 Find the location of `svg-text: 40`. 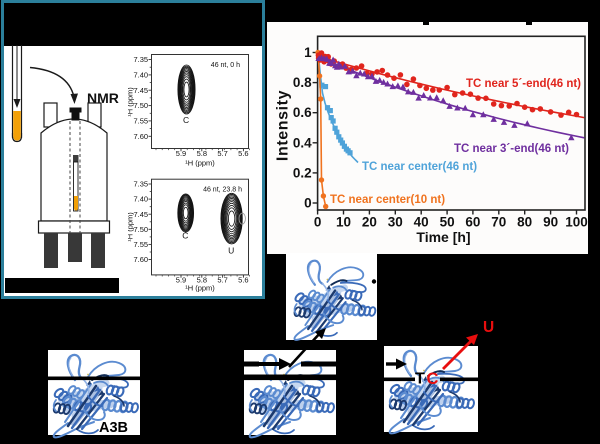

svg-text: 40 is located at coordinates (421, 222).